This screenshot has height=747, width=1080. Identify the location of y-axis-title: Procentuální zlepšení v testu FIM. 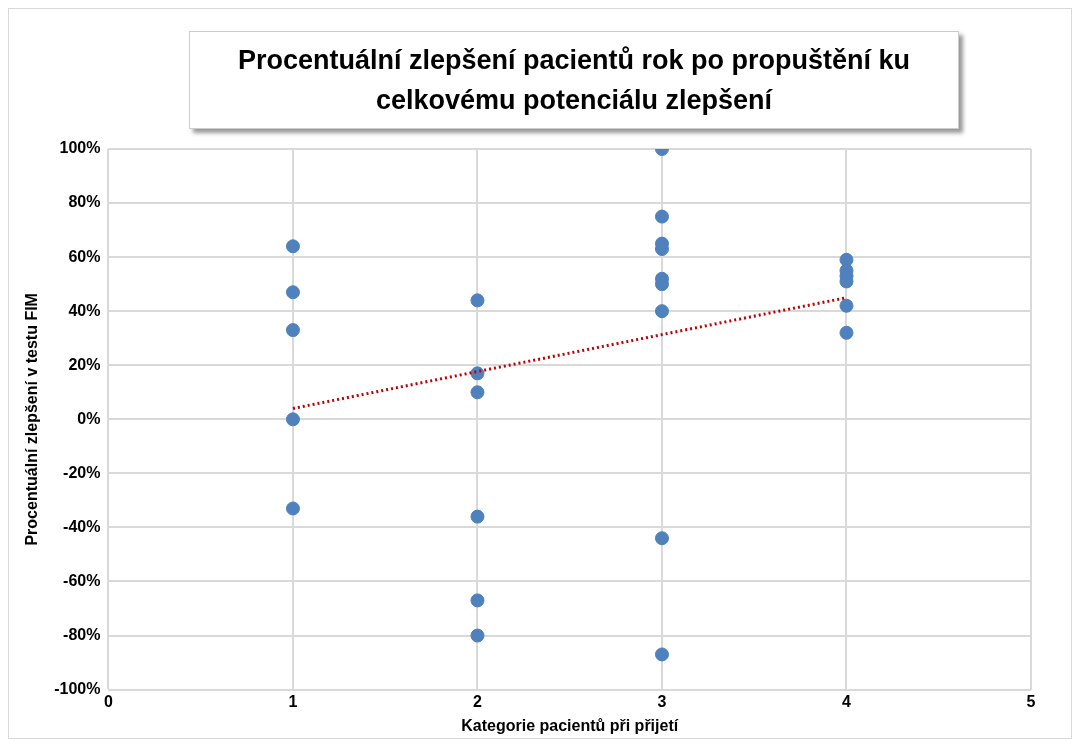
(32, 419).